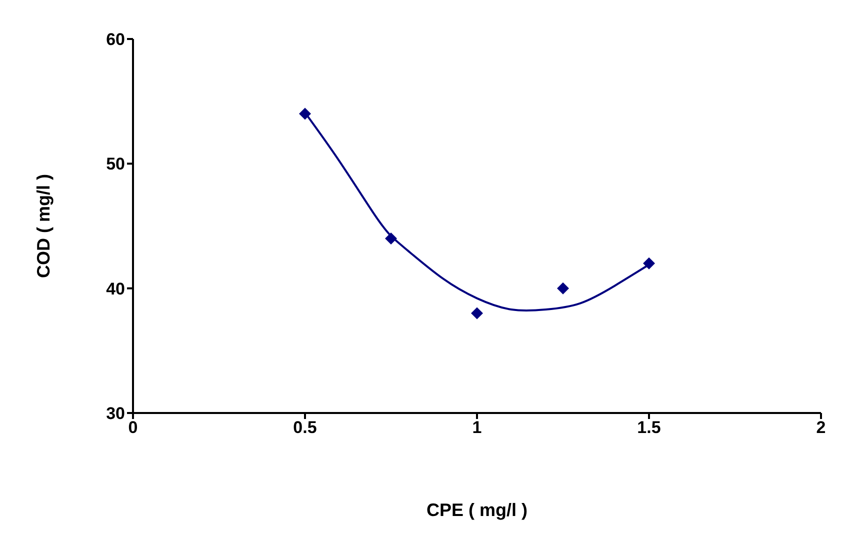  I want to click on x-tick-label: 1.5, so click(649, 428).